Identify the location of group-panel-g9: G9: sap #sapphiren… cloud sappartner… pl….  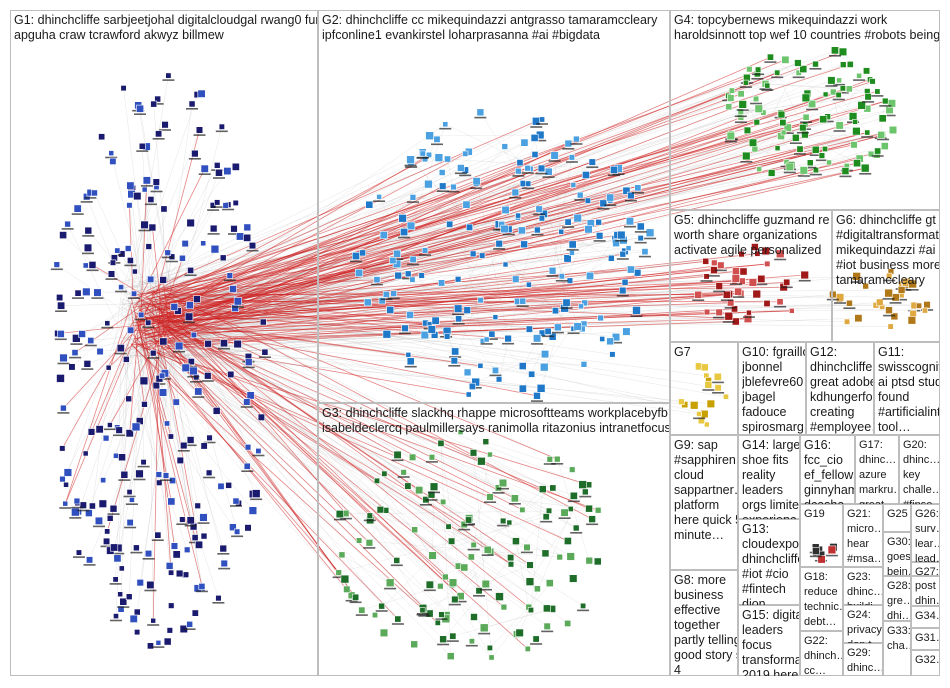
(704, 502).